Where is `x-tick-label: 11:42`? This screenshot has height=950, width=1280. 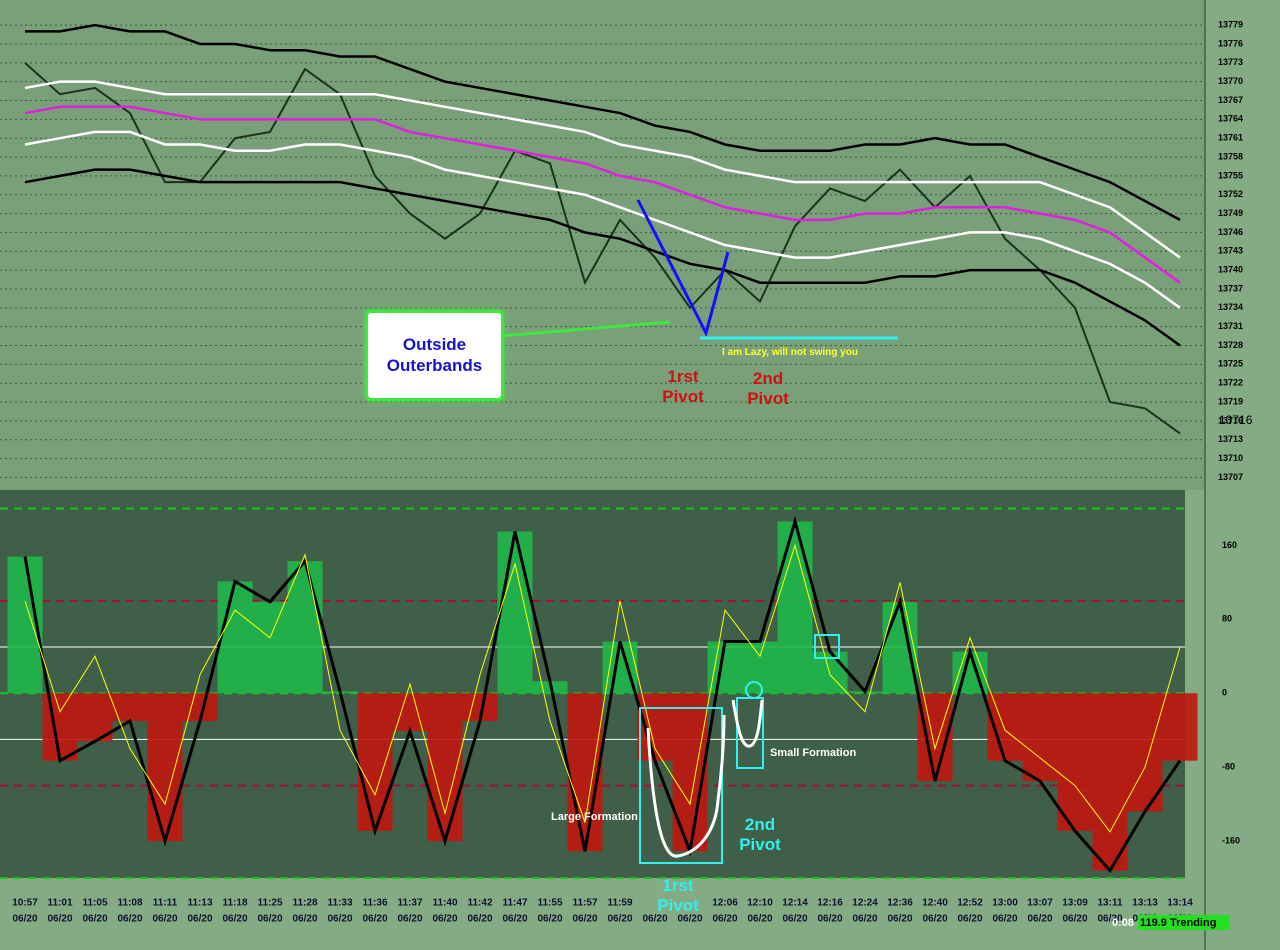
x-tick-label: 11:42 is located at coordinates (479, 903).